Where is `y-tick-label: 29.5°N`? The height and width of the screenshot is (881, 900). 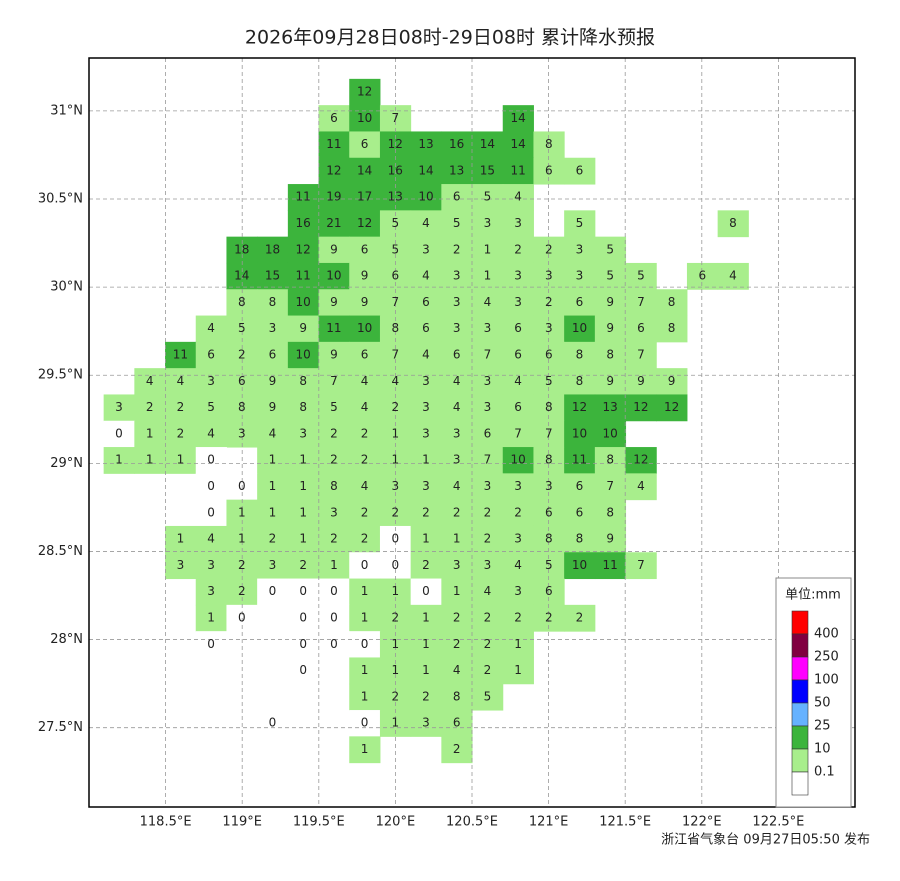
y-tick-label: 29.5°N is located at coordinates (60, 375).